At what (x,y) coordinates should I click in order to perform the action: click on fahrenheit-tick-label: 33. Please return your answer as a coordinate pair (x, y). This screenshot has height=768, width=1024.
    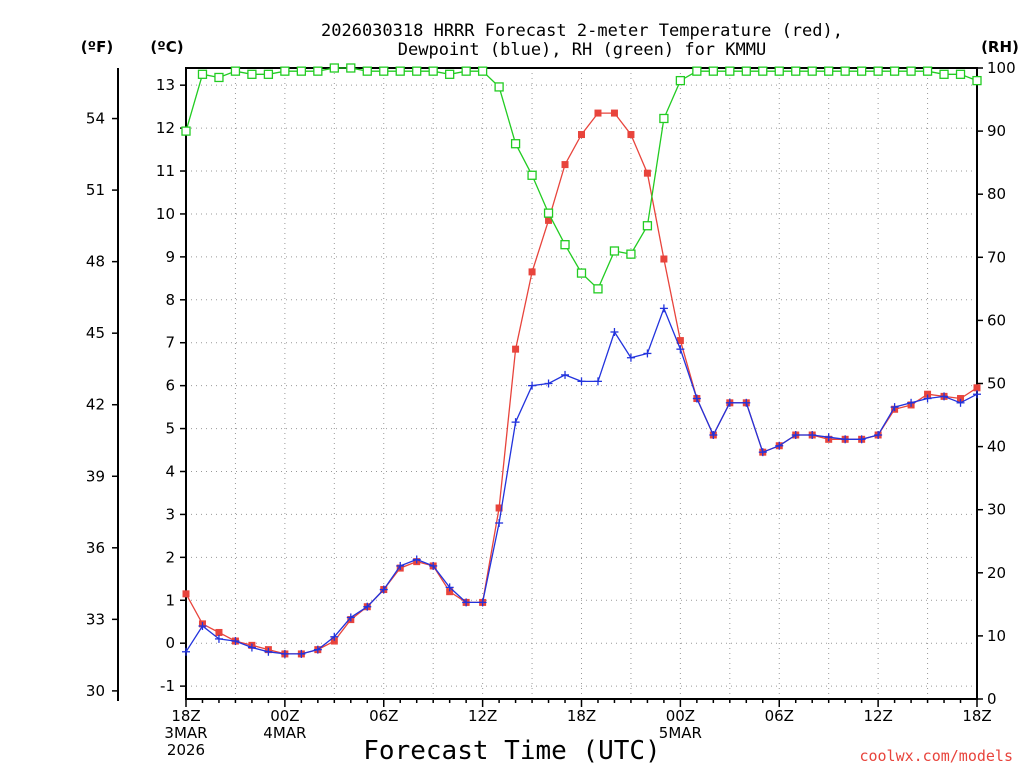
    Looking at the image, I should click on (95, 619).